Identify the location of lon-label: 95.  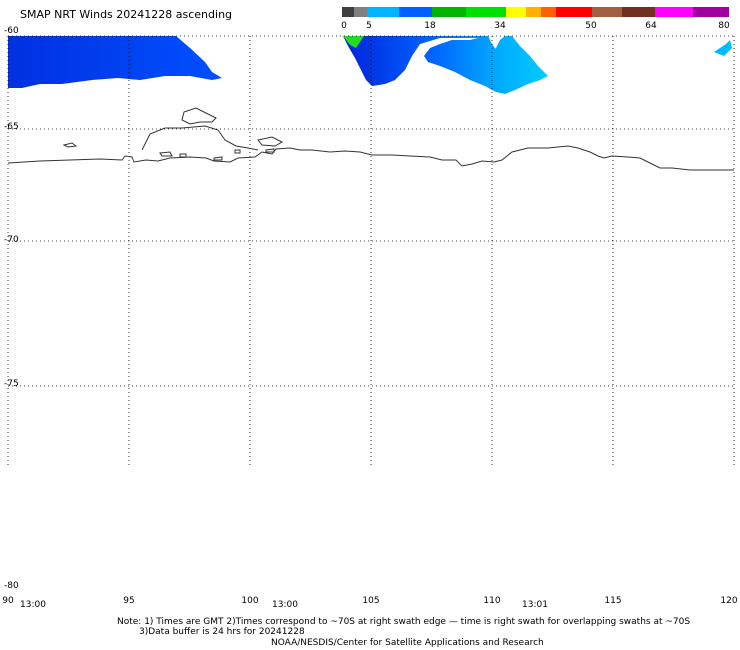
(129, 601).